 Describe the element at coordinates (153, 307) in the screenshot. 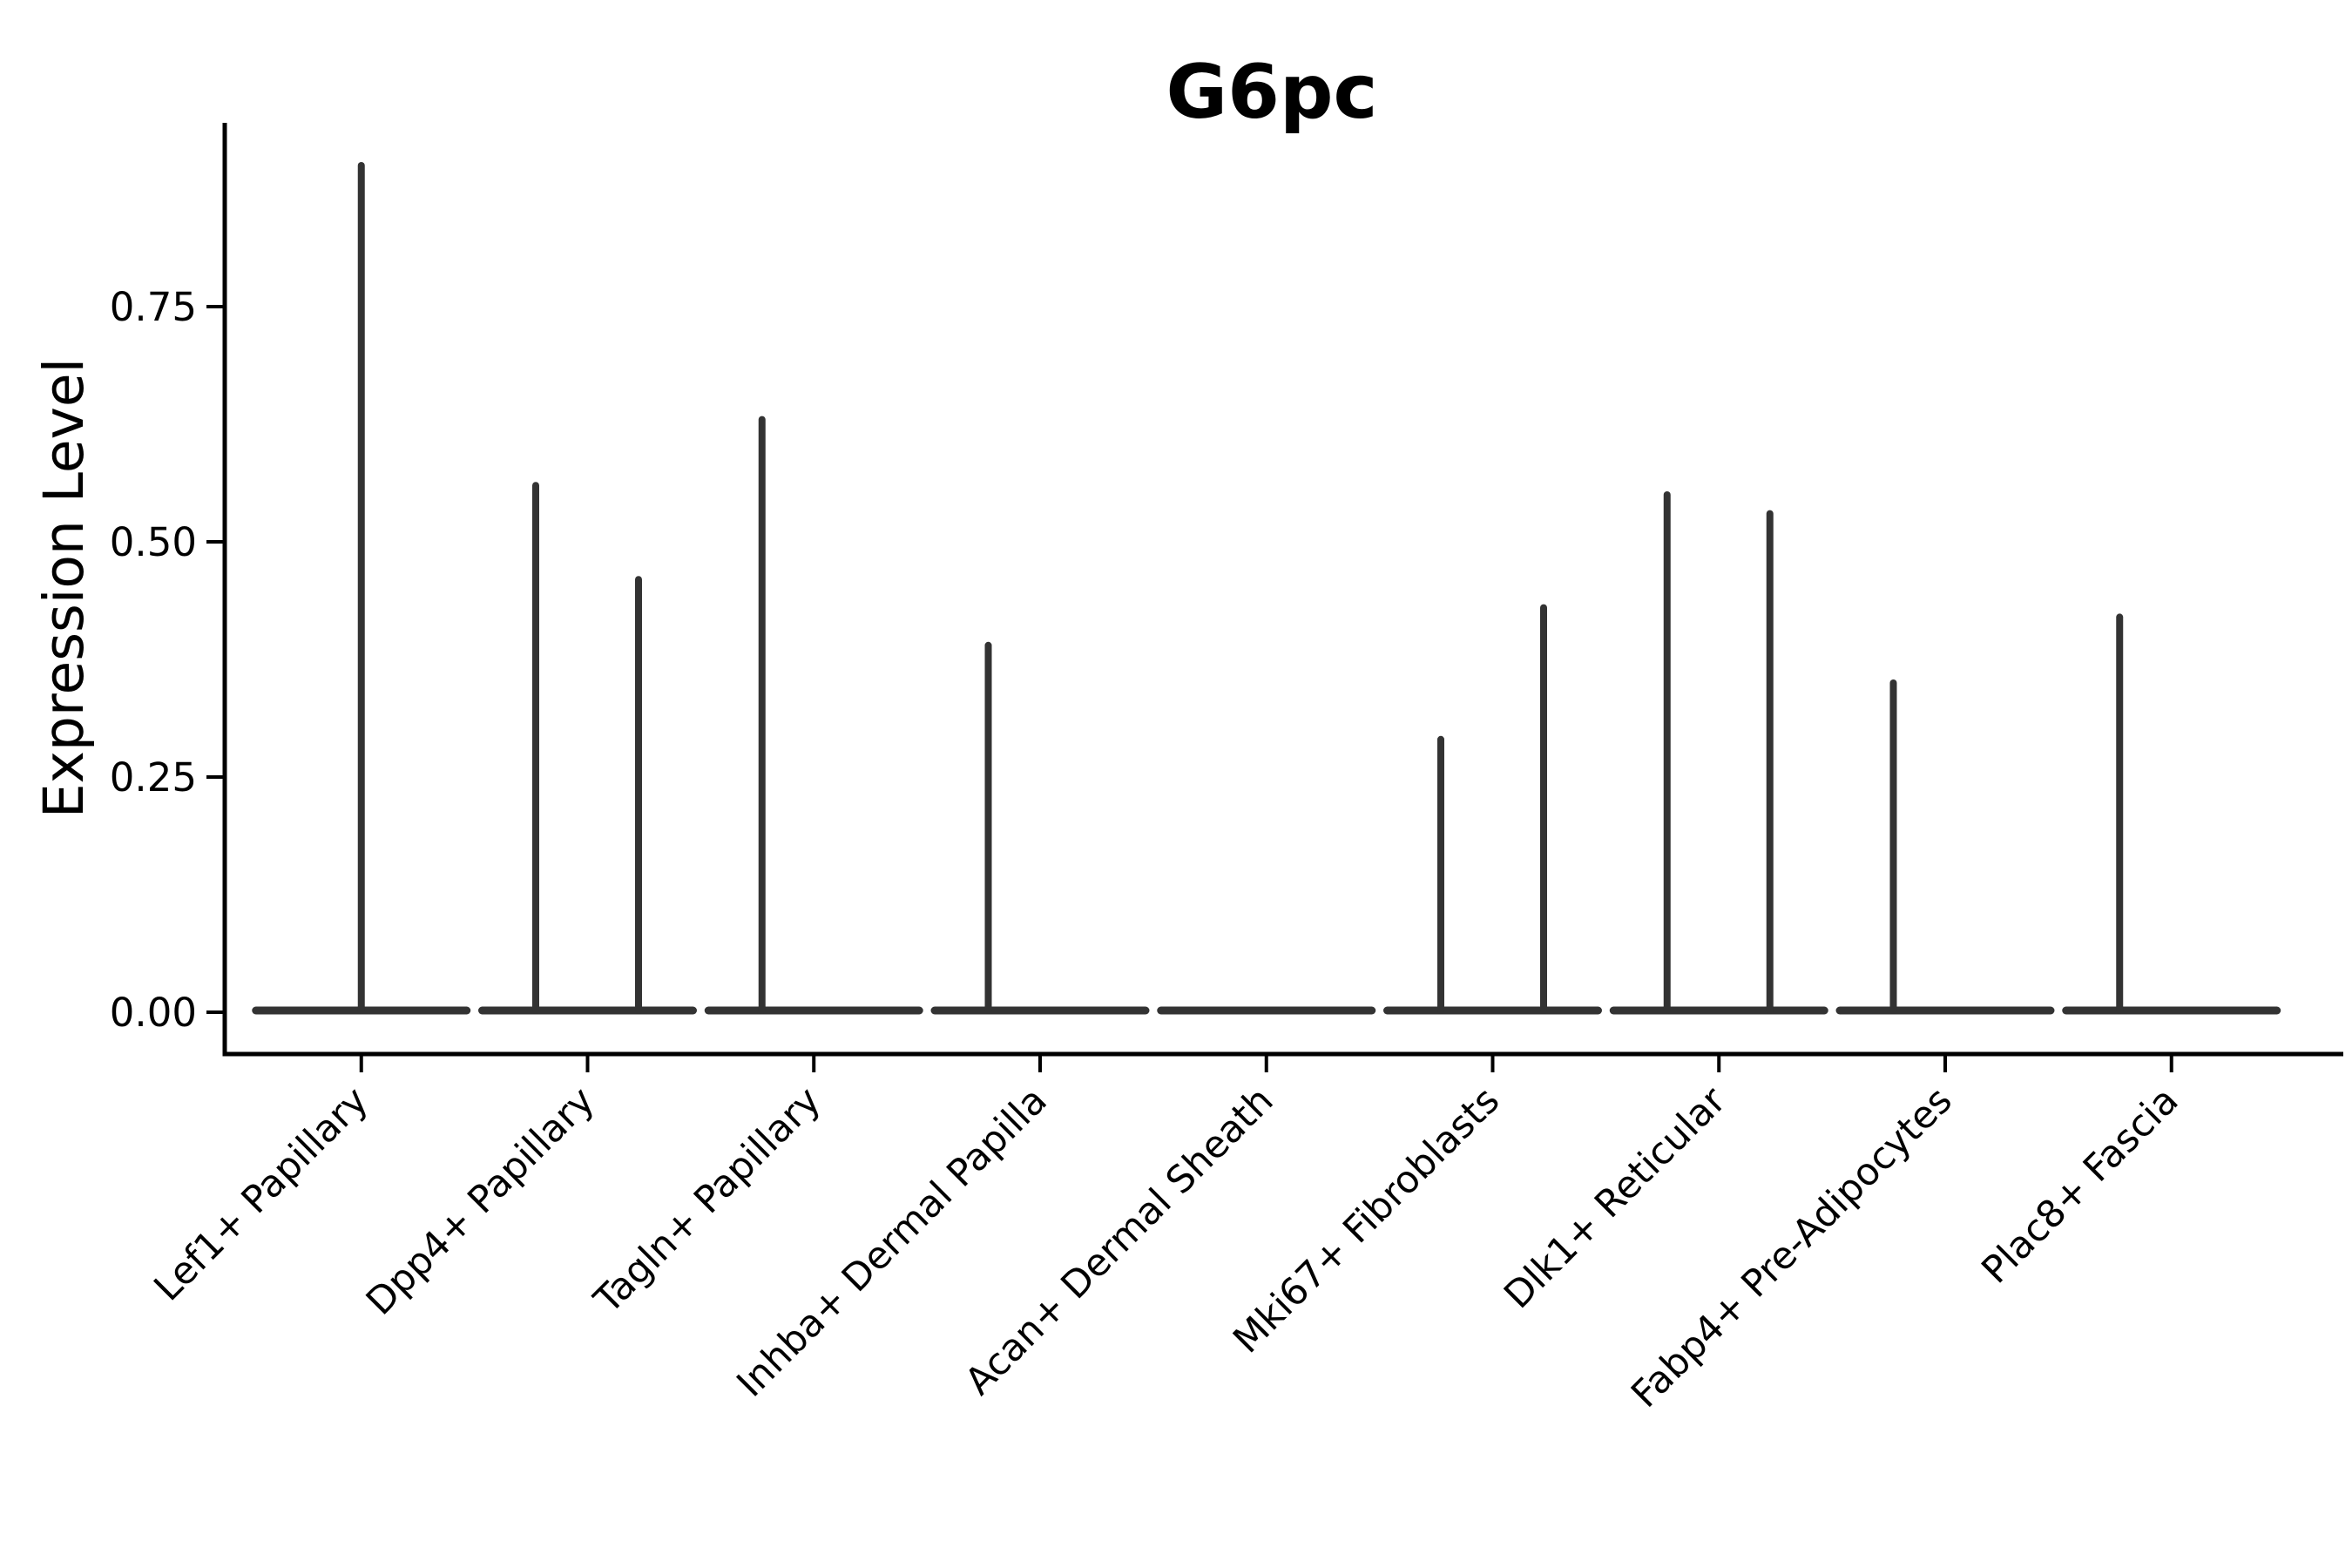

I see `y-tick-label: 0.75` at that location.